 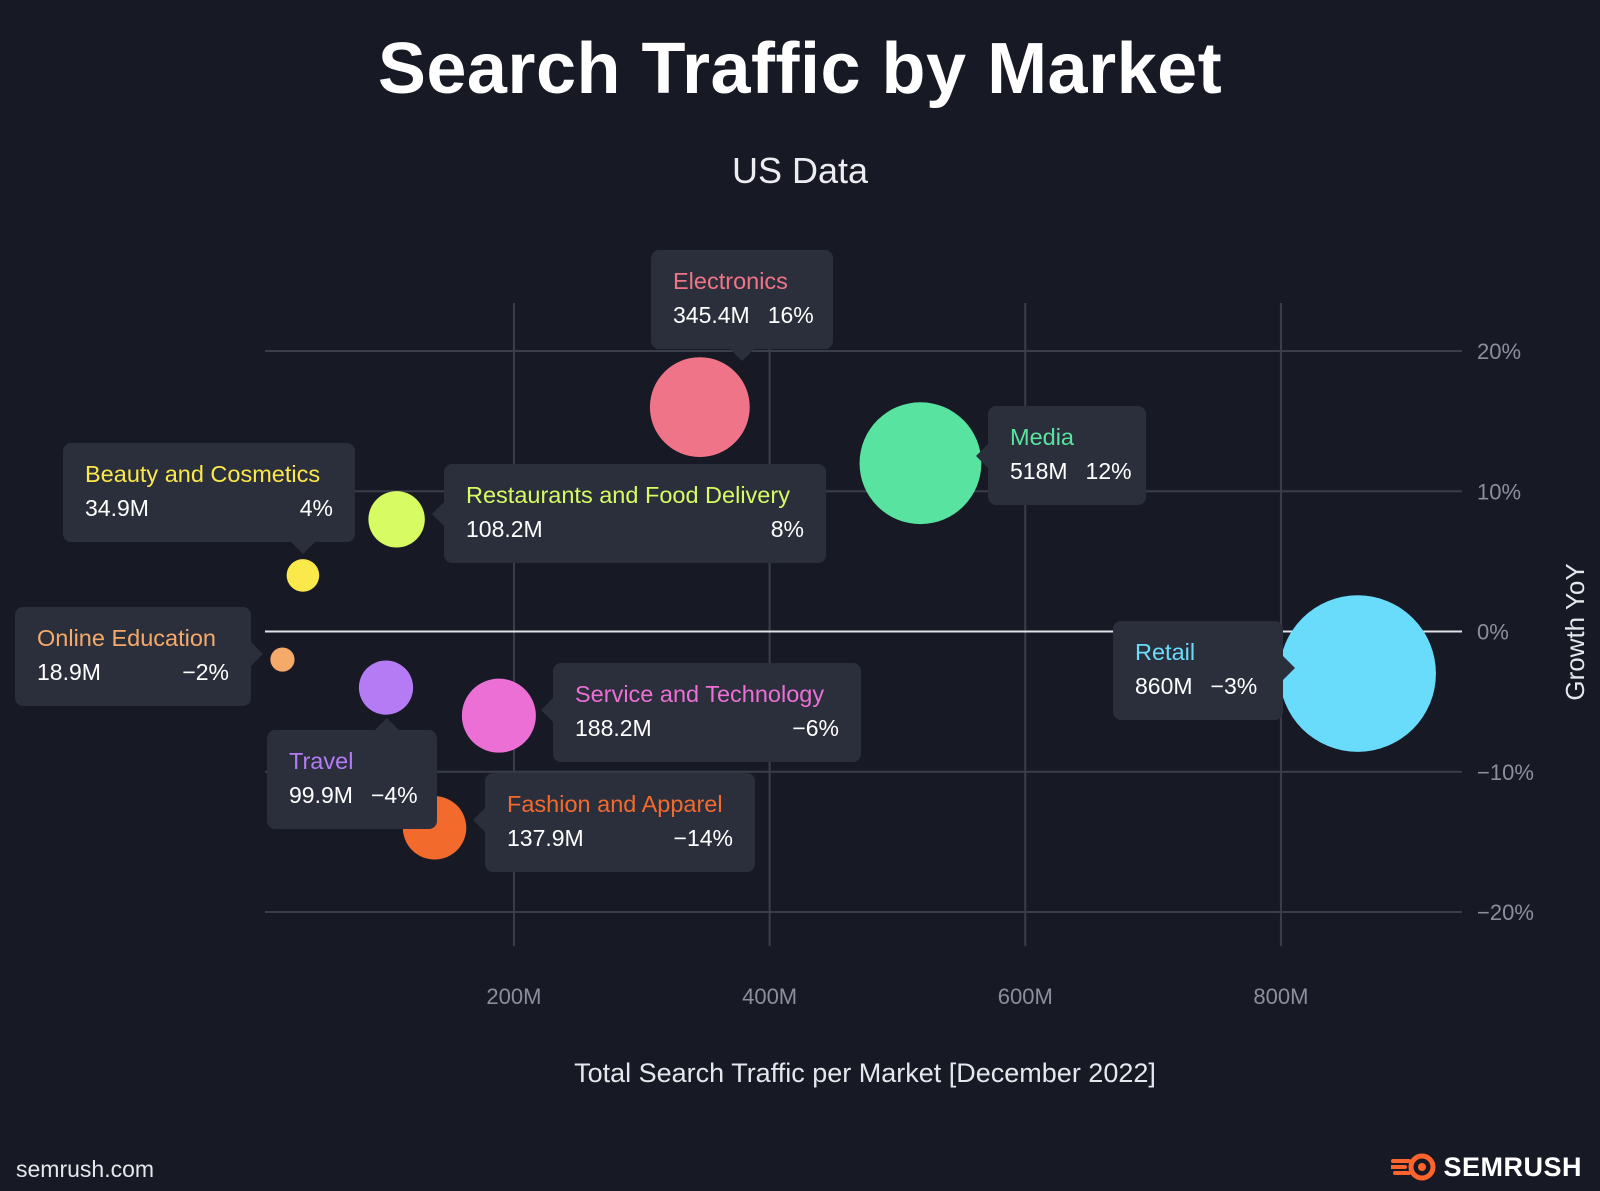 What do you see at coordinates (545, 838) in the screenshot?
I see `tooltip-traffic-value: 137.9M` at bounding box center [545, 838].